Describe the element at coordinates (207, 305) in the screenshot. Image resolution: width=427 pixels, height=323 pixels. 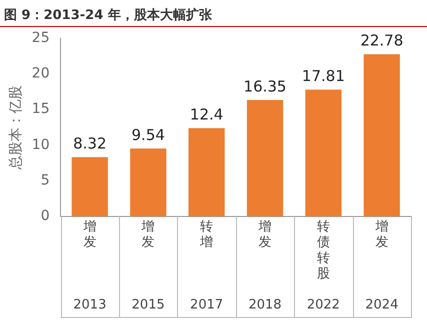
I see `x-tick-label: 2017` at that location.